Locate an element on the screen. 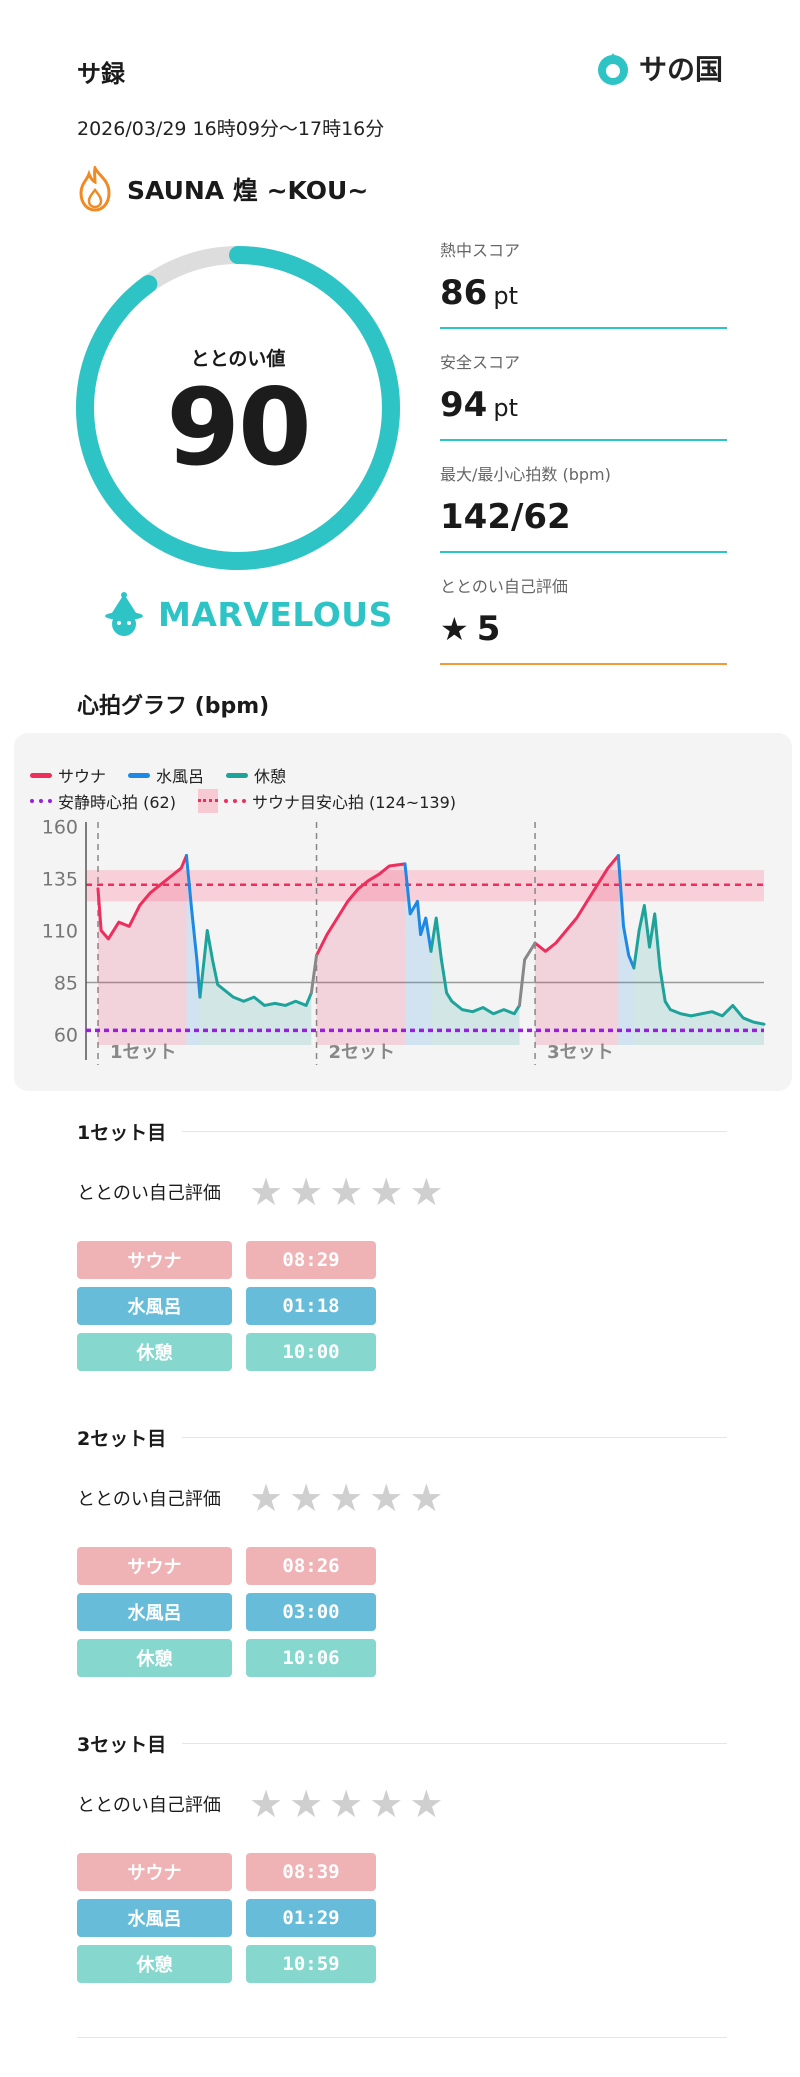 Image resolution: width=800 pixels, height=2077 pixels. safety-score: 安全スコア 94 pt is located at coordinates (583, 395).